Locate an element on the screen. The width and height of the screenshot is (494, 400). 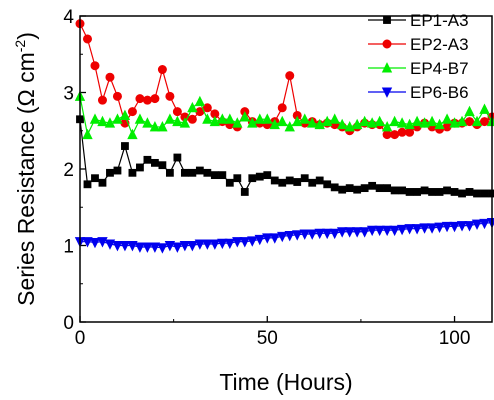
x-axis-title: Time (Hours) is located at coordinates (285, 382).